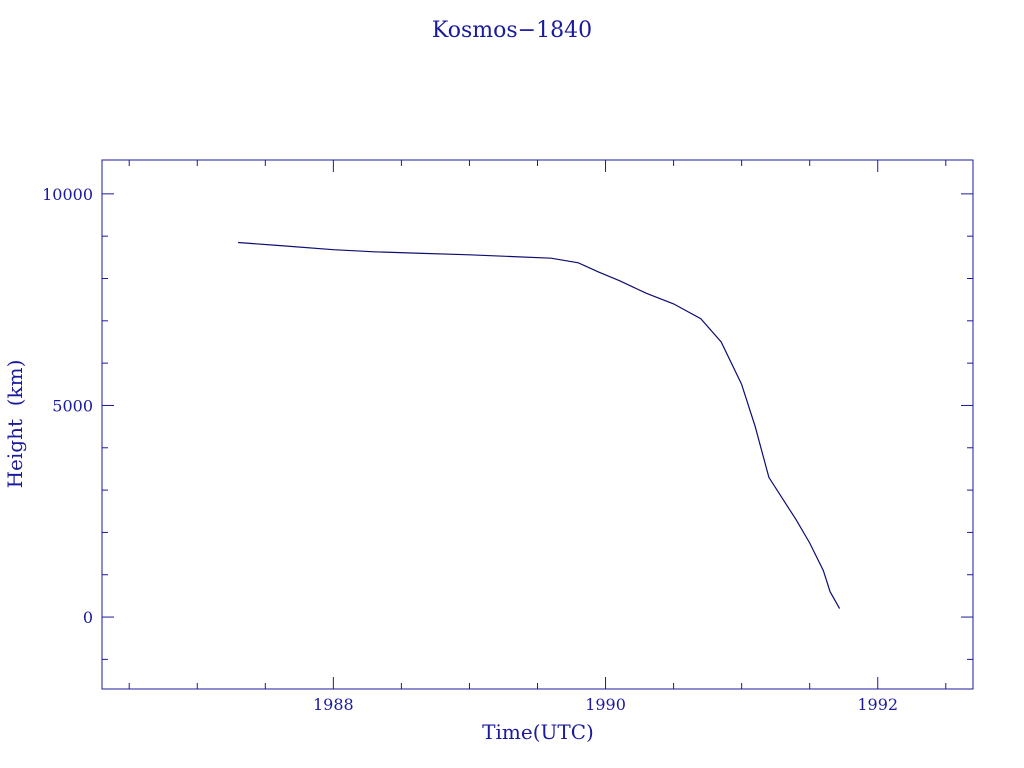  What do you see at coordinates (72, 405) in the screenshot?
I see `y-tick-label: 5000` at bounding box center [72, 405].